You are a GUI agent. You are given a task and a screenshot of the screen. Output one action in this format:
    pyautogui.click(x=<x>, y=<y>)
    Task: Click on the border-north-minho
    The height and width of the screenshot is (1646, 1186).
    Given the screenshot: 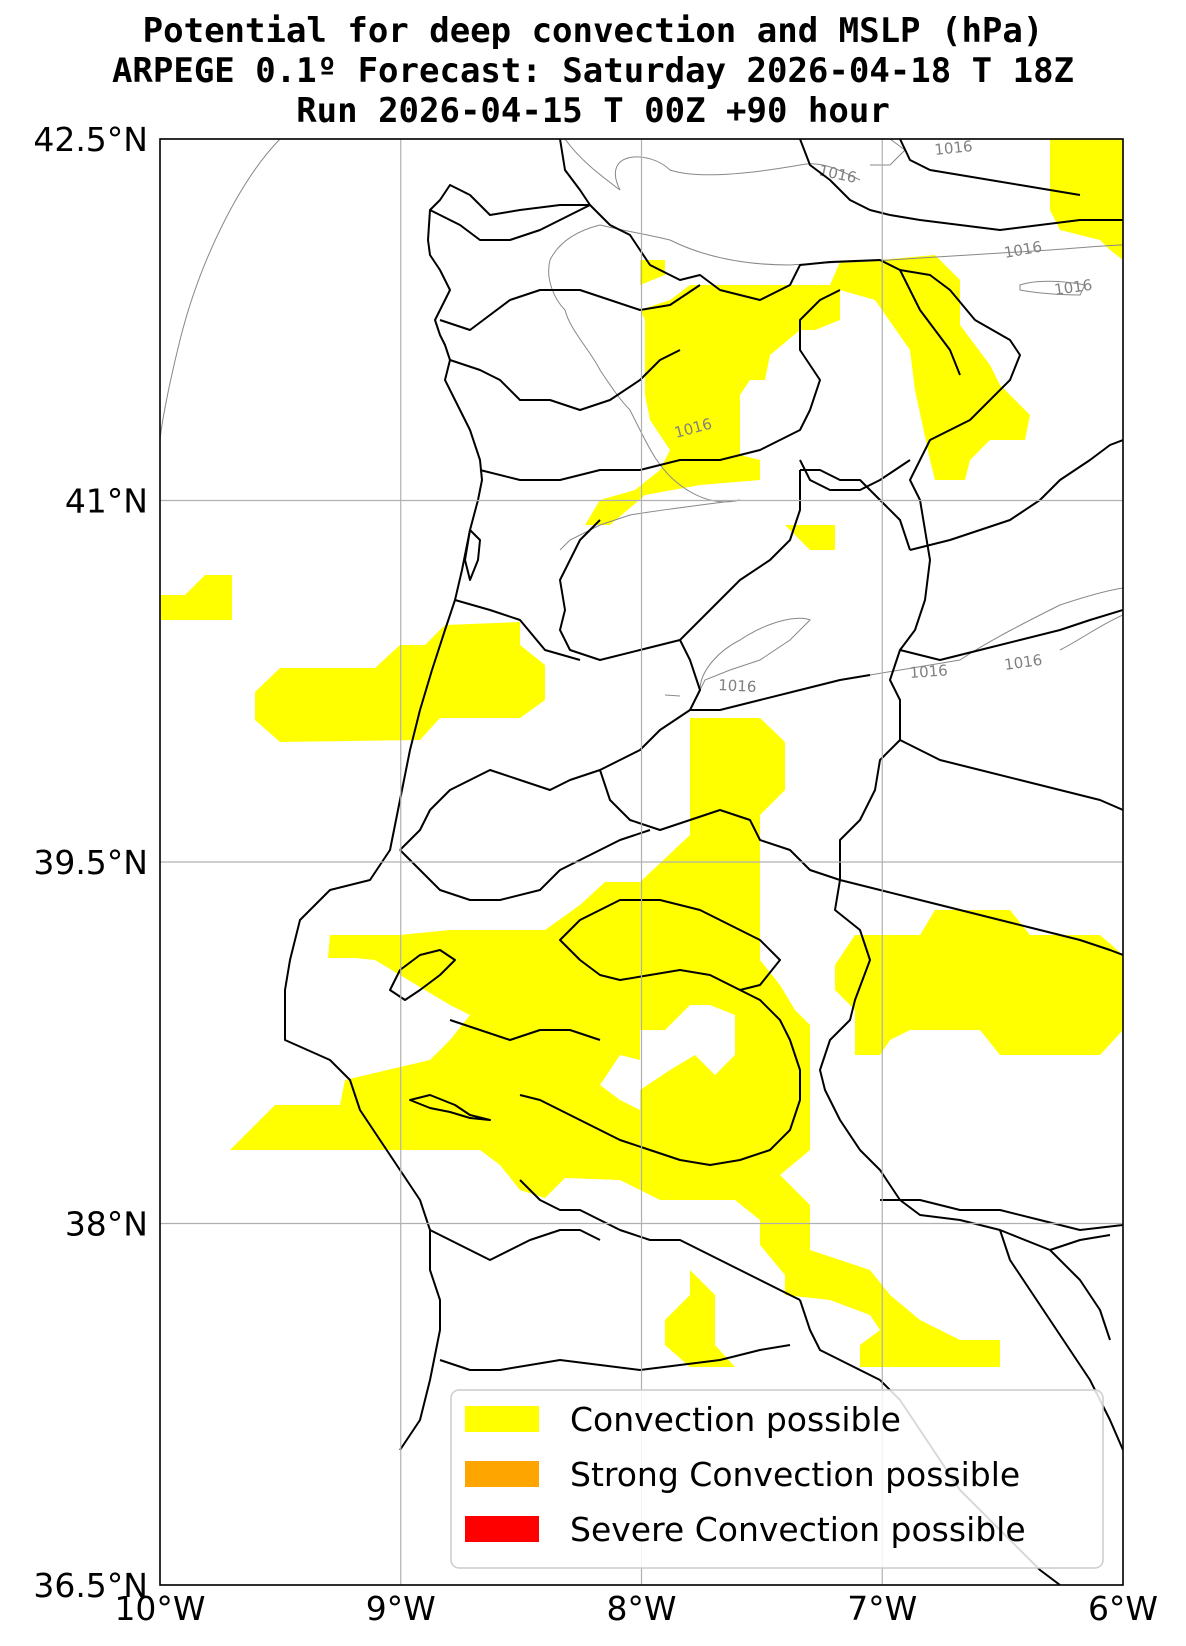 What is the action you would take?
    pyautogui.click(x=510, y=222)
    